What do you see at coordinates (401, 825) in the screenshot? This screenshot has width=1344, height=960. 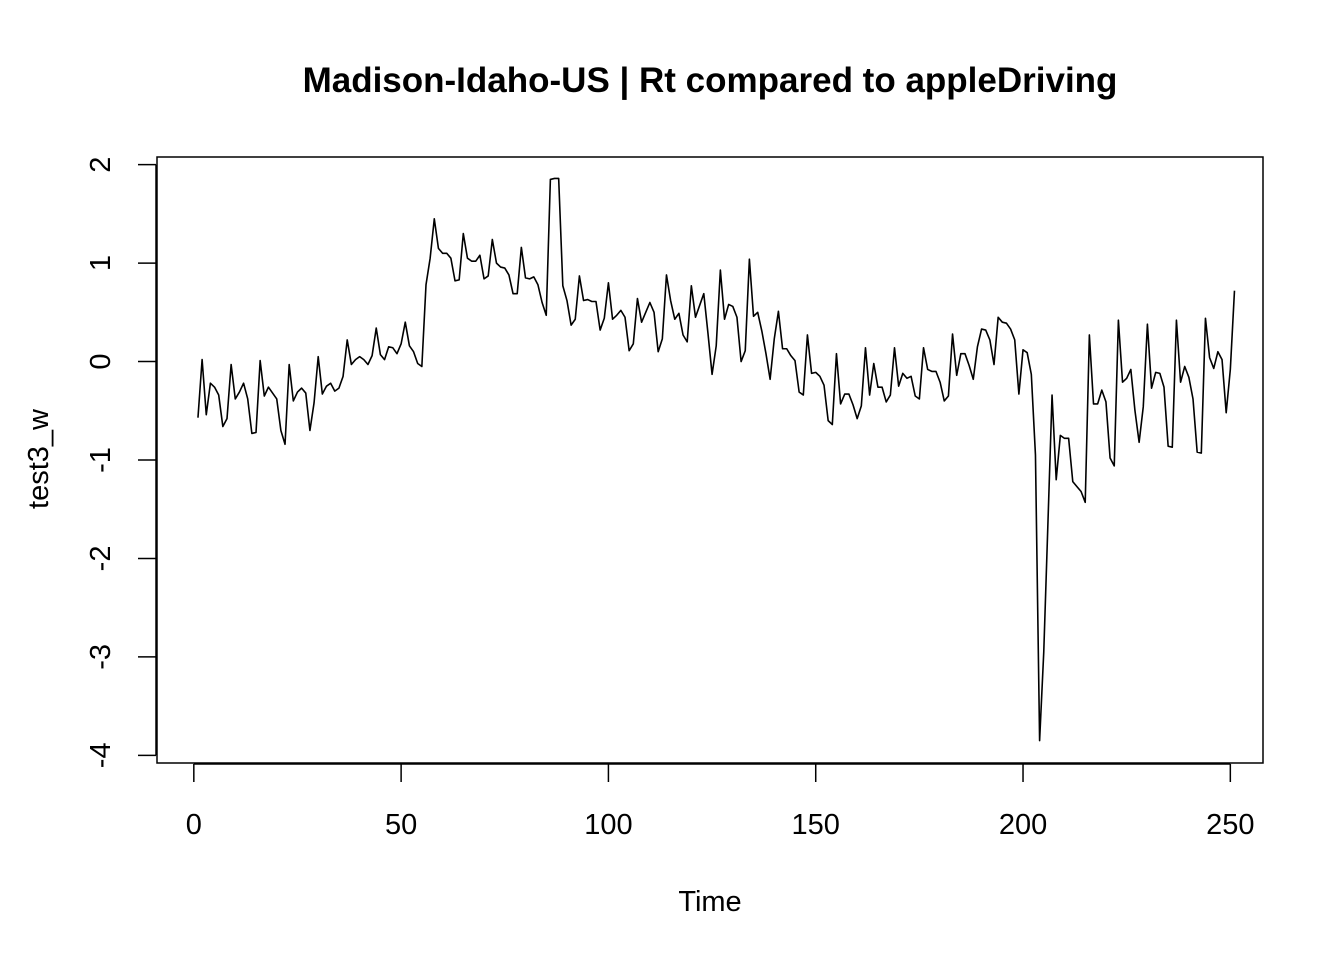 I see `x-tick-label: 50` at bounding box center [401, 825].